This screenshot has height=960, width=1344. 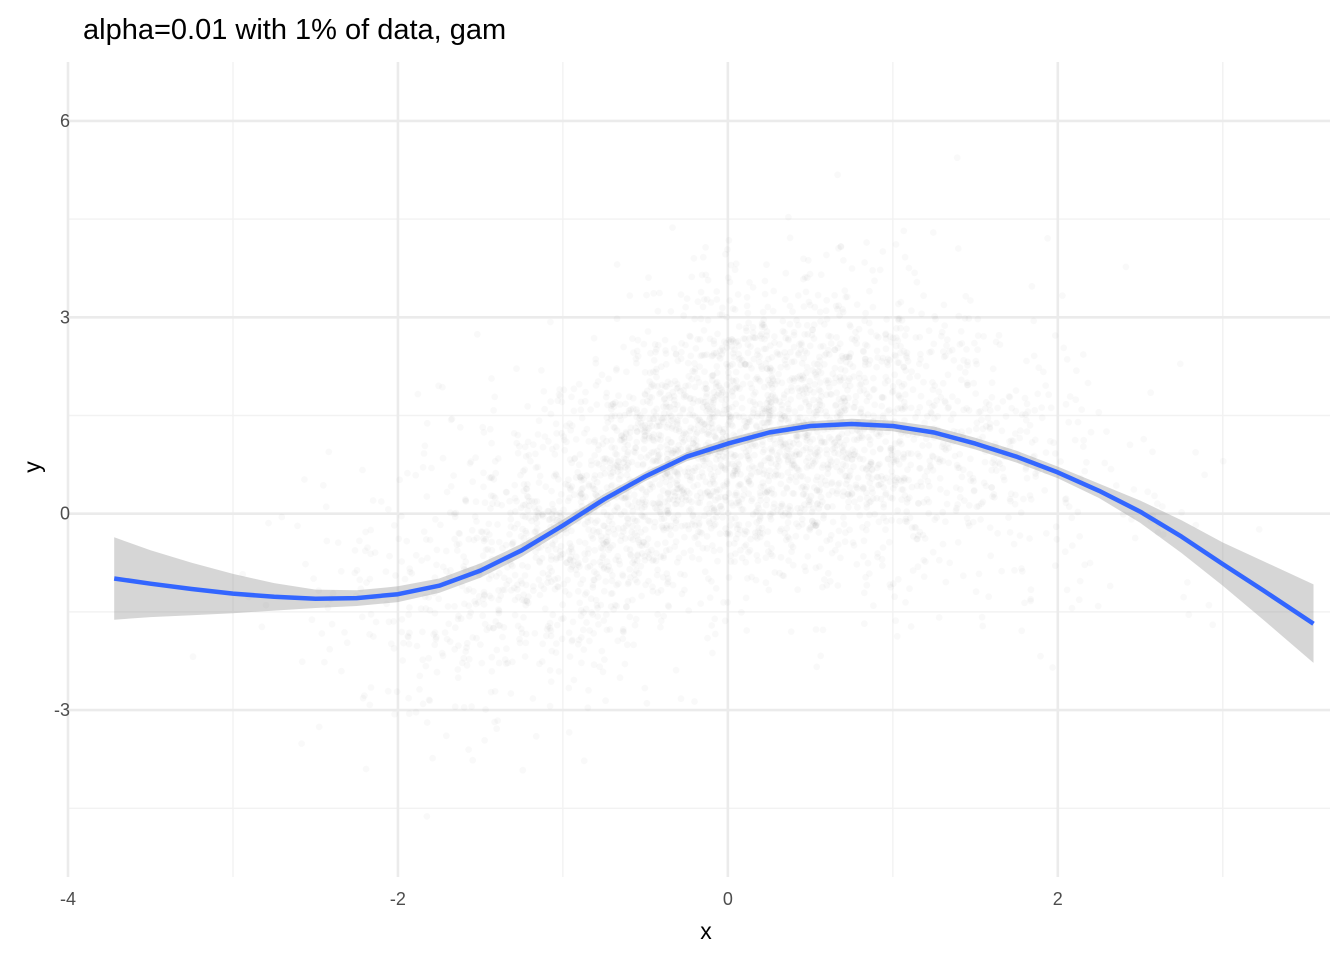 I want to click on x-tick-label: -4, so click(x=68, y=899).